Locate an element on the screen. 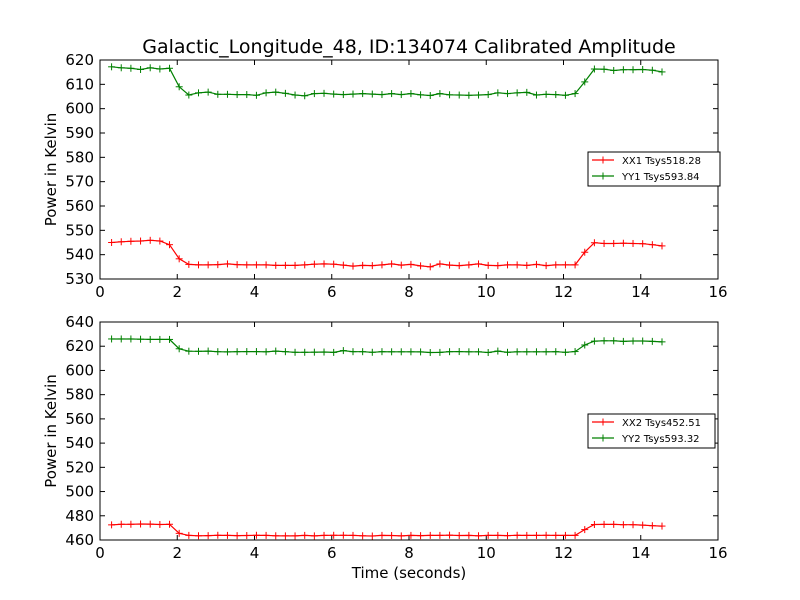 The height and width of the screenshot is (600, 800). y-tick-label: 520 is located at coordinates (79, 467).